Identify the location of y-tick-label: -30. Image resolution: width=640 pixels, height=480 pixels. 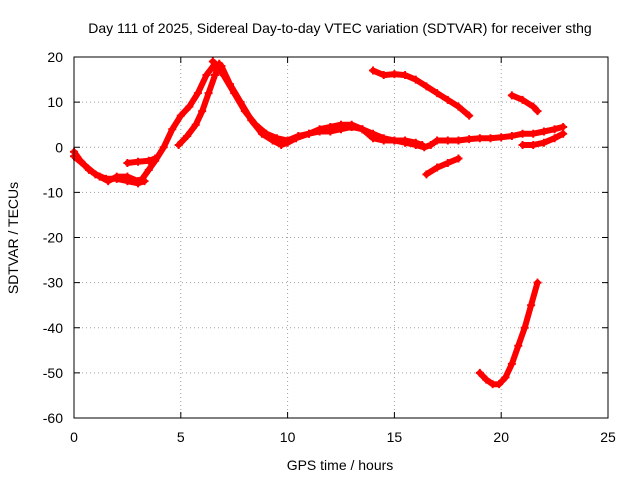
(53, 283).